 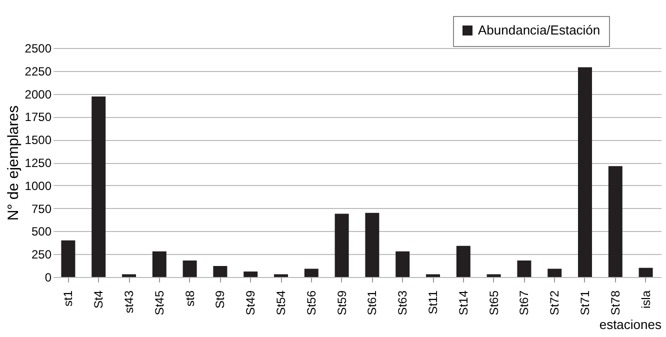 What do you see at coordinates (41, 209) in the screenshot?
I see `y-tick-label: 750` at bounding box center [41, 209].